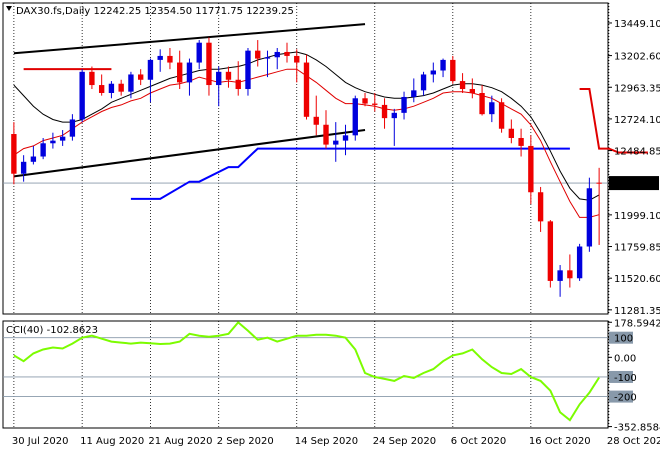  What do you see at coordinates (637, 152) in the screenshot?
I see `price-axis-label: 12484.85` at bounding box center [637, 152].